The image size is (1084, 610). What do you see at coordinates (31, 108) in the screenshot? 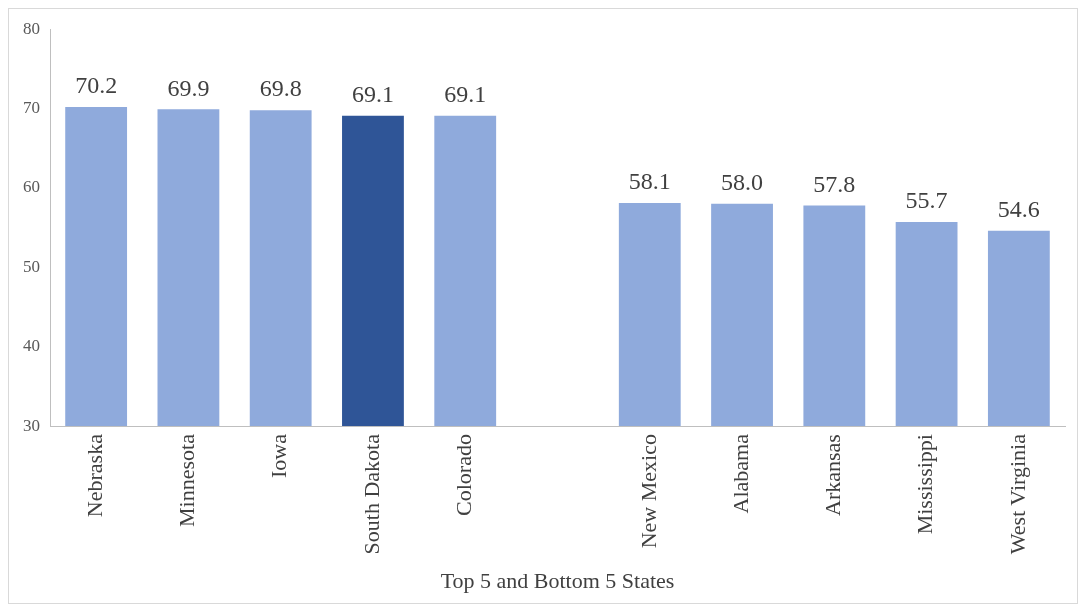
I see `y-tick-label: 70` at bounding box center [31, 108].